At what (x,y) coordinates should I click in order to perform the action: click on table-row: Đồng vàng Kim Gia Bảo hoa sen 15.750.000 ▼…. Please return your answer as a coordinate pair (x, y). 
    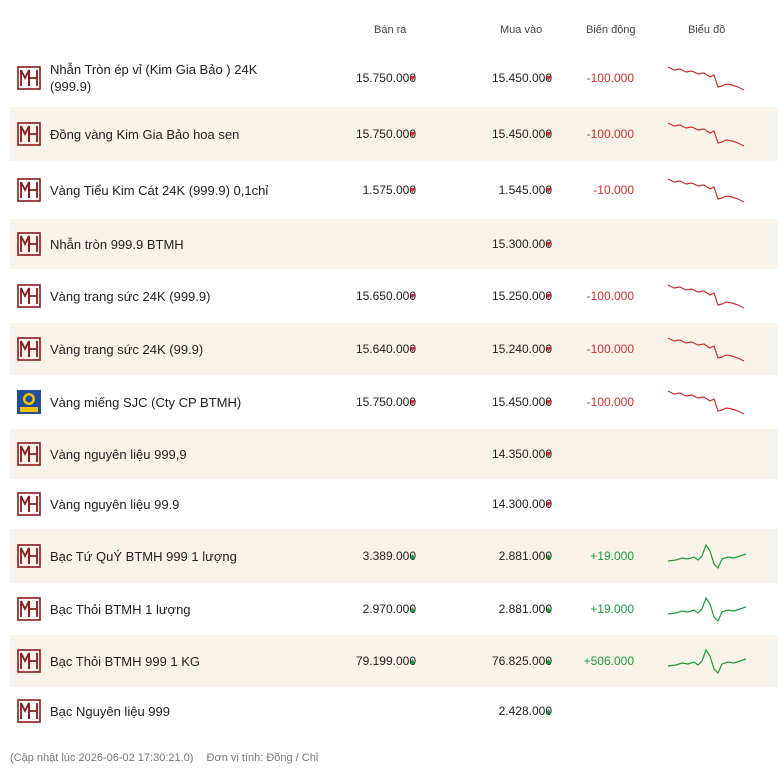
    Looking at the image, I should click on (394, 134).